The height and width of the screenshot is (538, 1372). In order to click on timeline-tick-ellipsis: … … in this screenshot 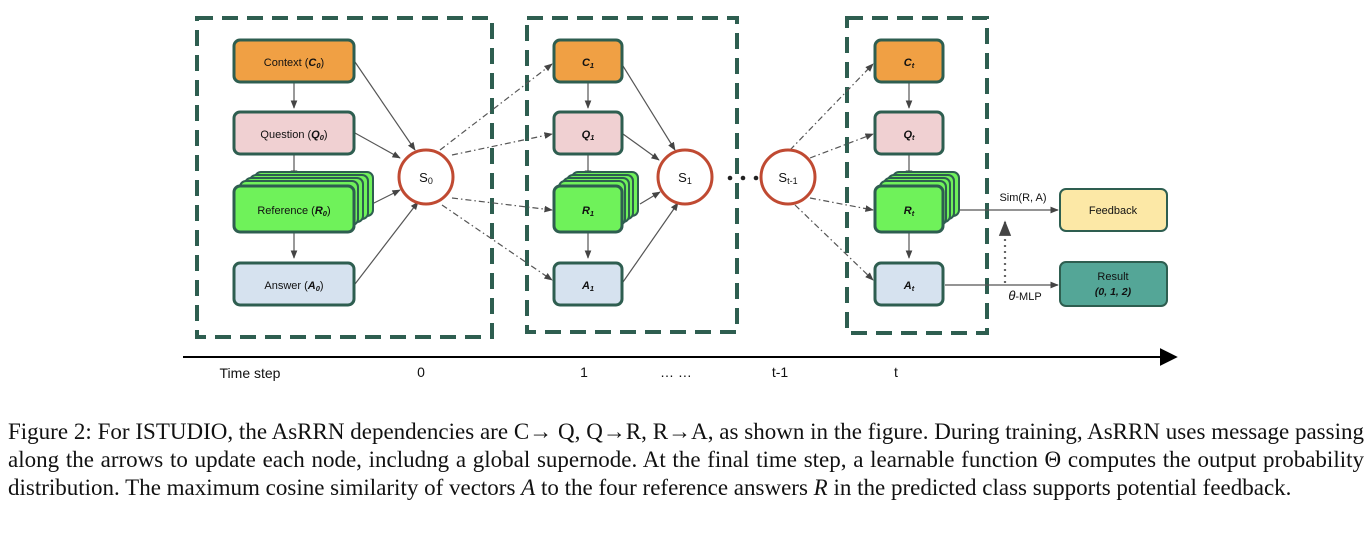, I will do `click(676, 372)`.